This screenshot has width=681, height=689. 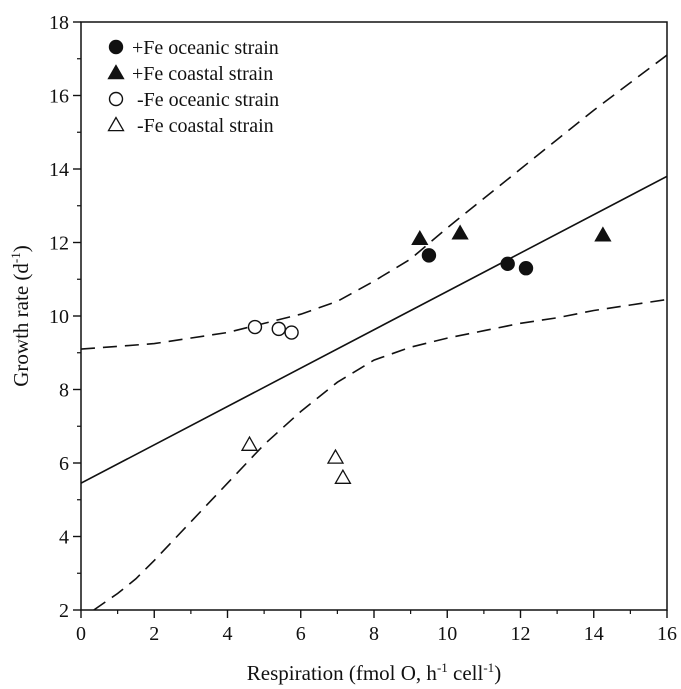 I want to click on legend-item: -Fe oceanic strain, so click(x=193, y=100).